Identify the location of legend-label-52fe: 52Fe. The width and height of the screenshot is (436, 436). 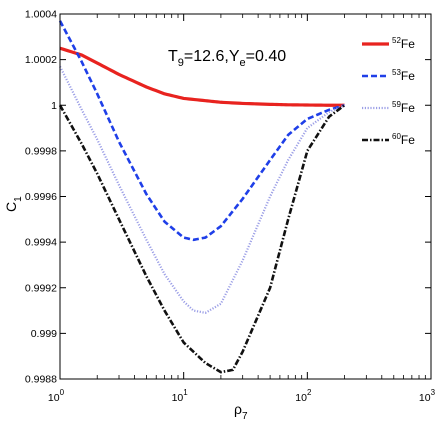
(403, 43).